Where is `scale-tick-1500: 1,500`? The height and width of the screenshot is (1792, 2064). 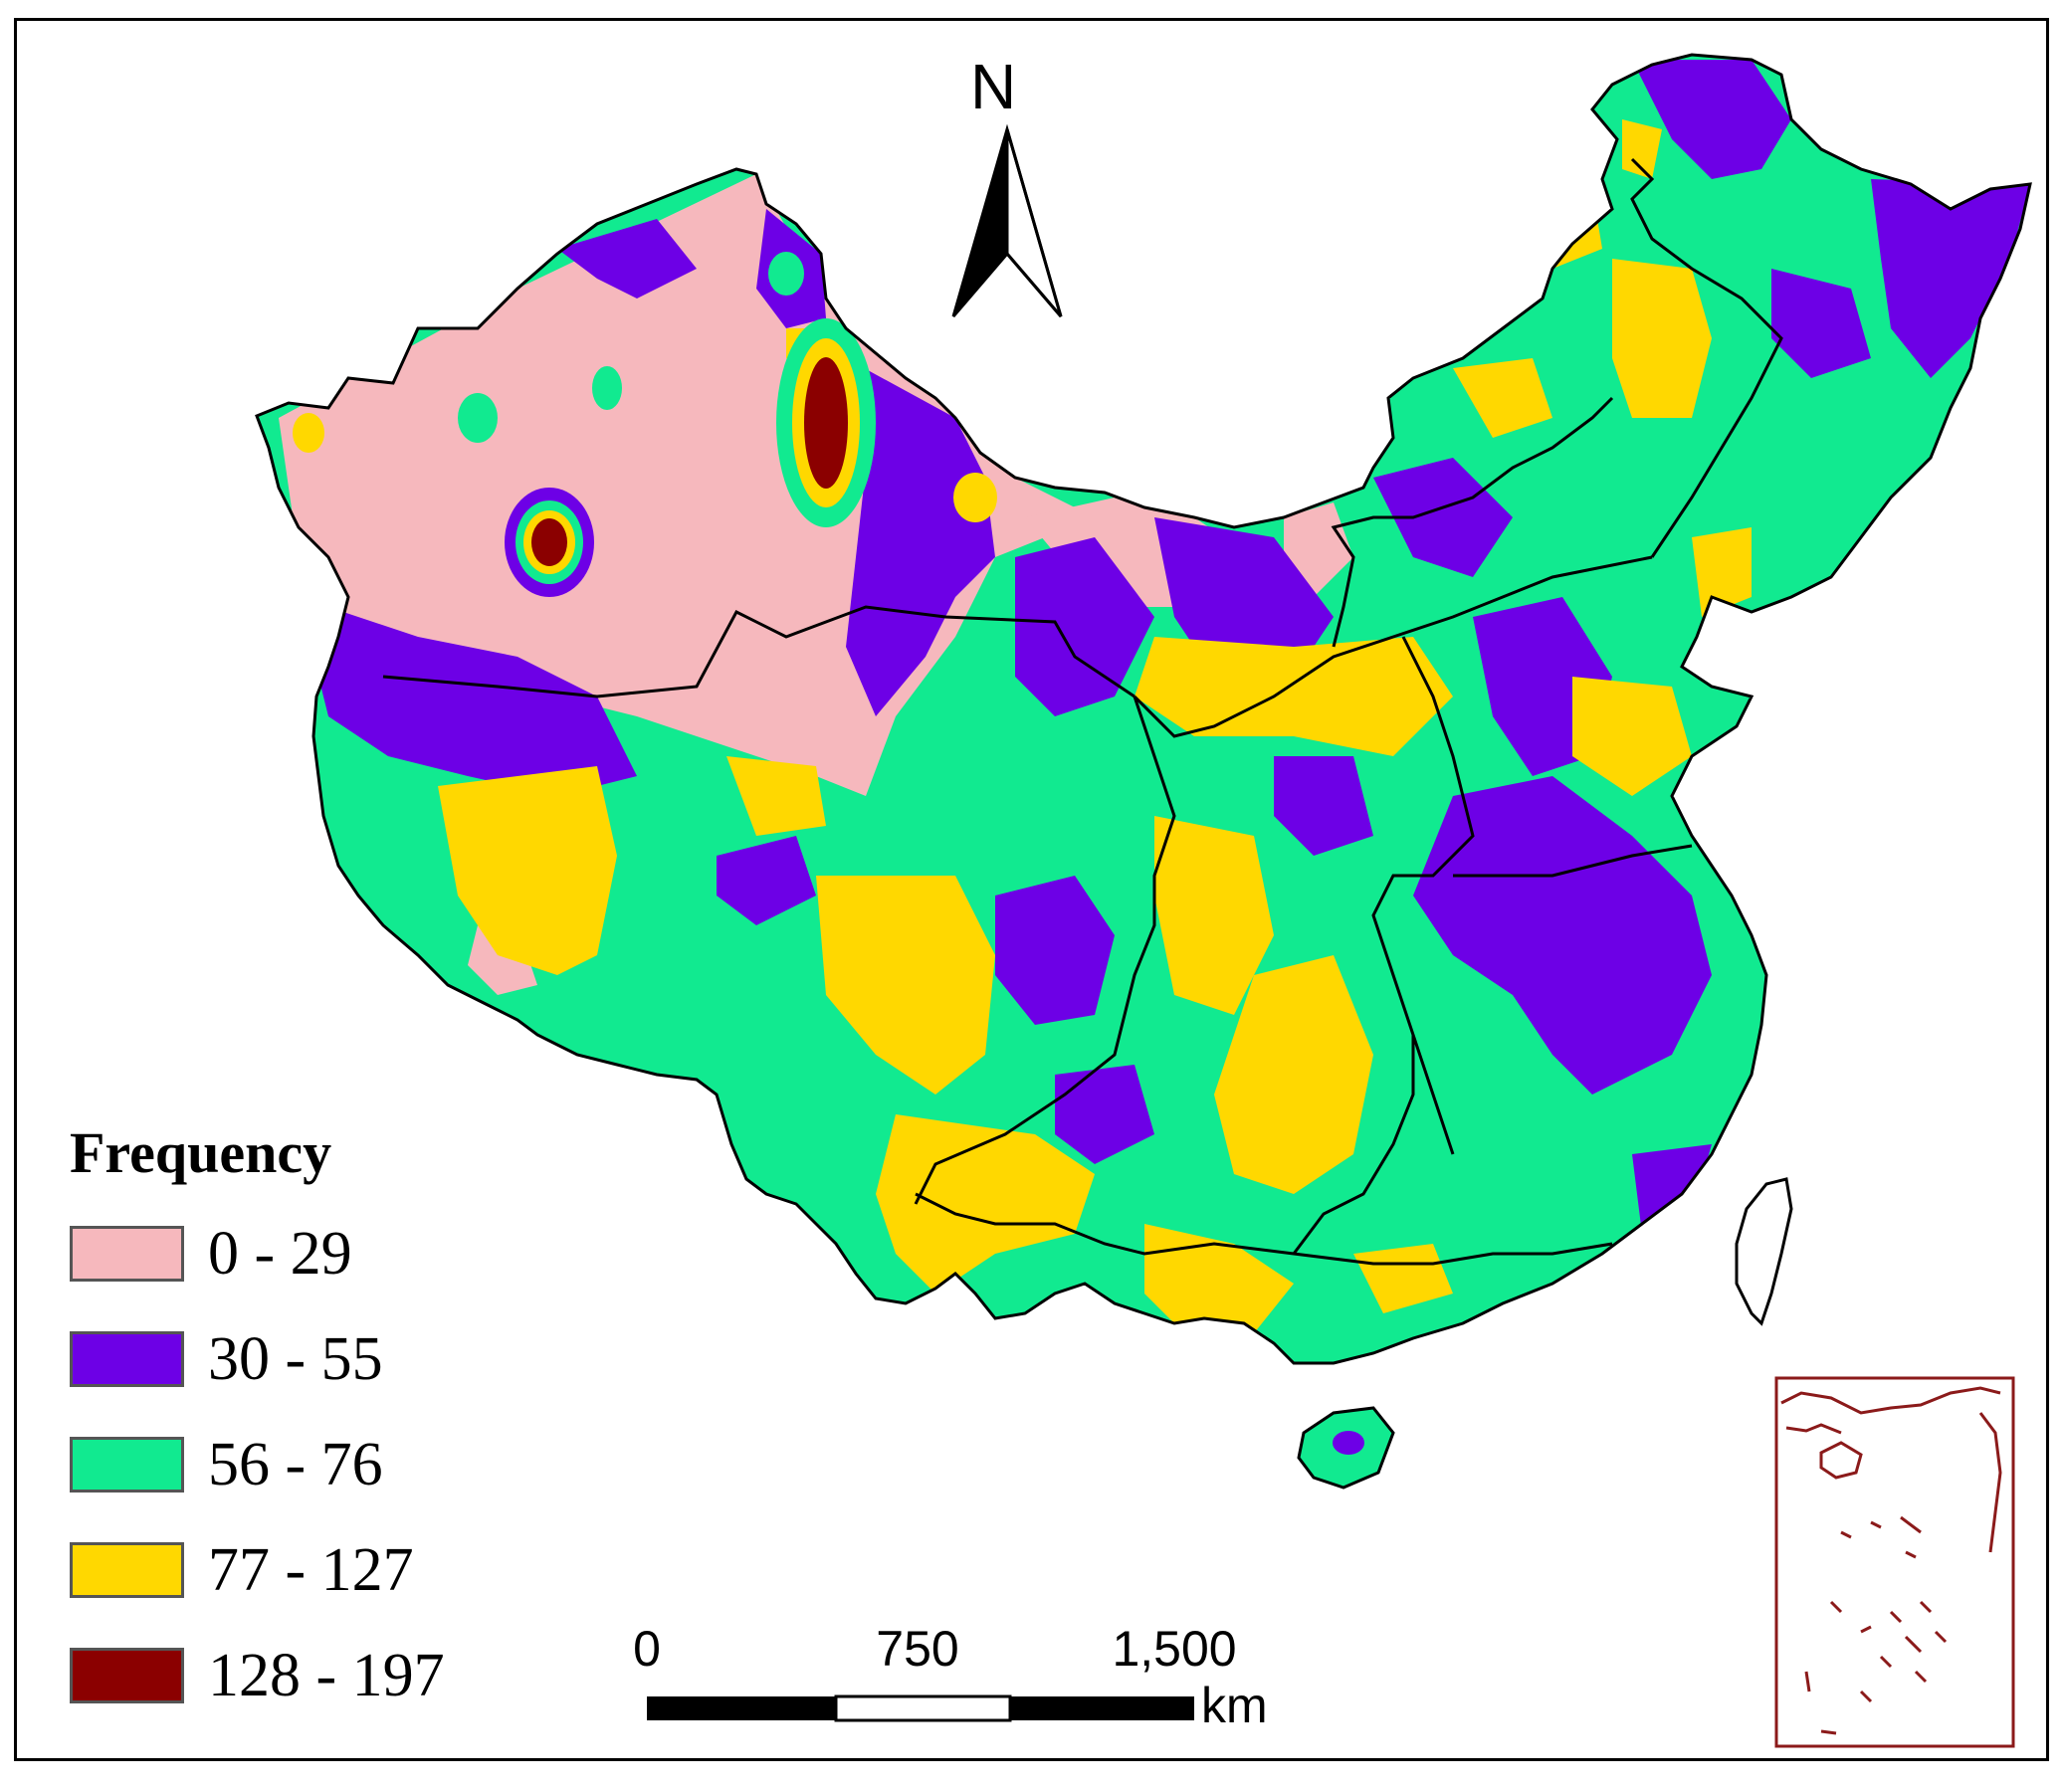
scale-tick-1500: 1,500 is located at coordinates (1174, 1649).